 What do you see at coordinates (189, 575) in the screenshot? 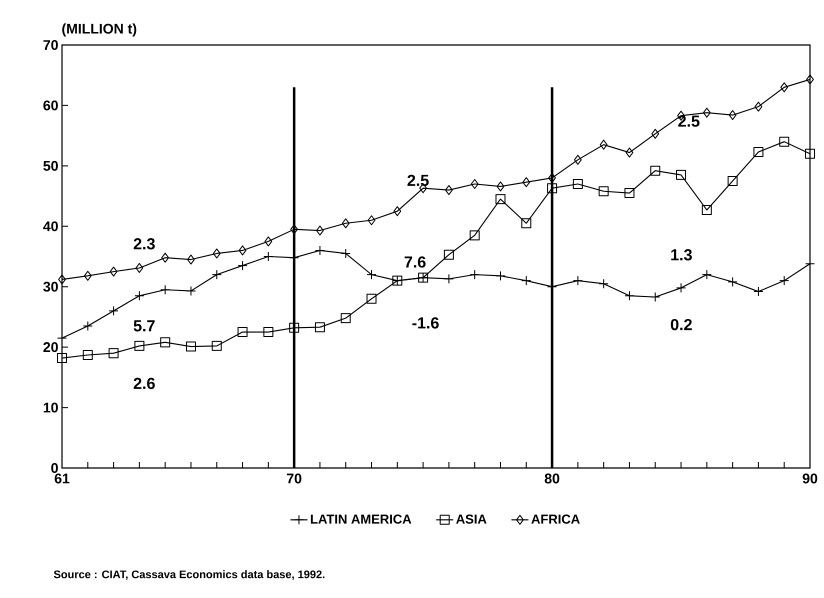
I see `source-note: Source : CIAT, Cassava Economics data base, 1992.` at bounding box center [189, 575].